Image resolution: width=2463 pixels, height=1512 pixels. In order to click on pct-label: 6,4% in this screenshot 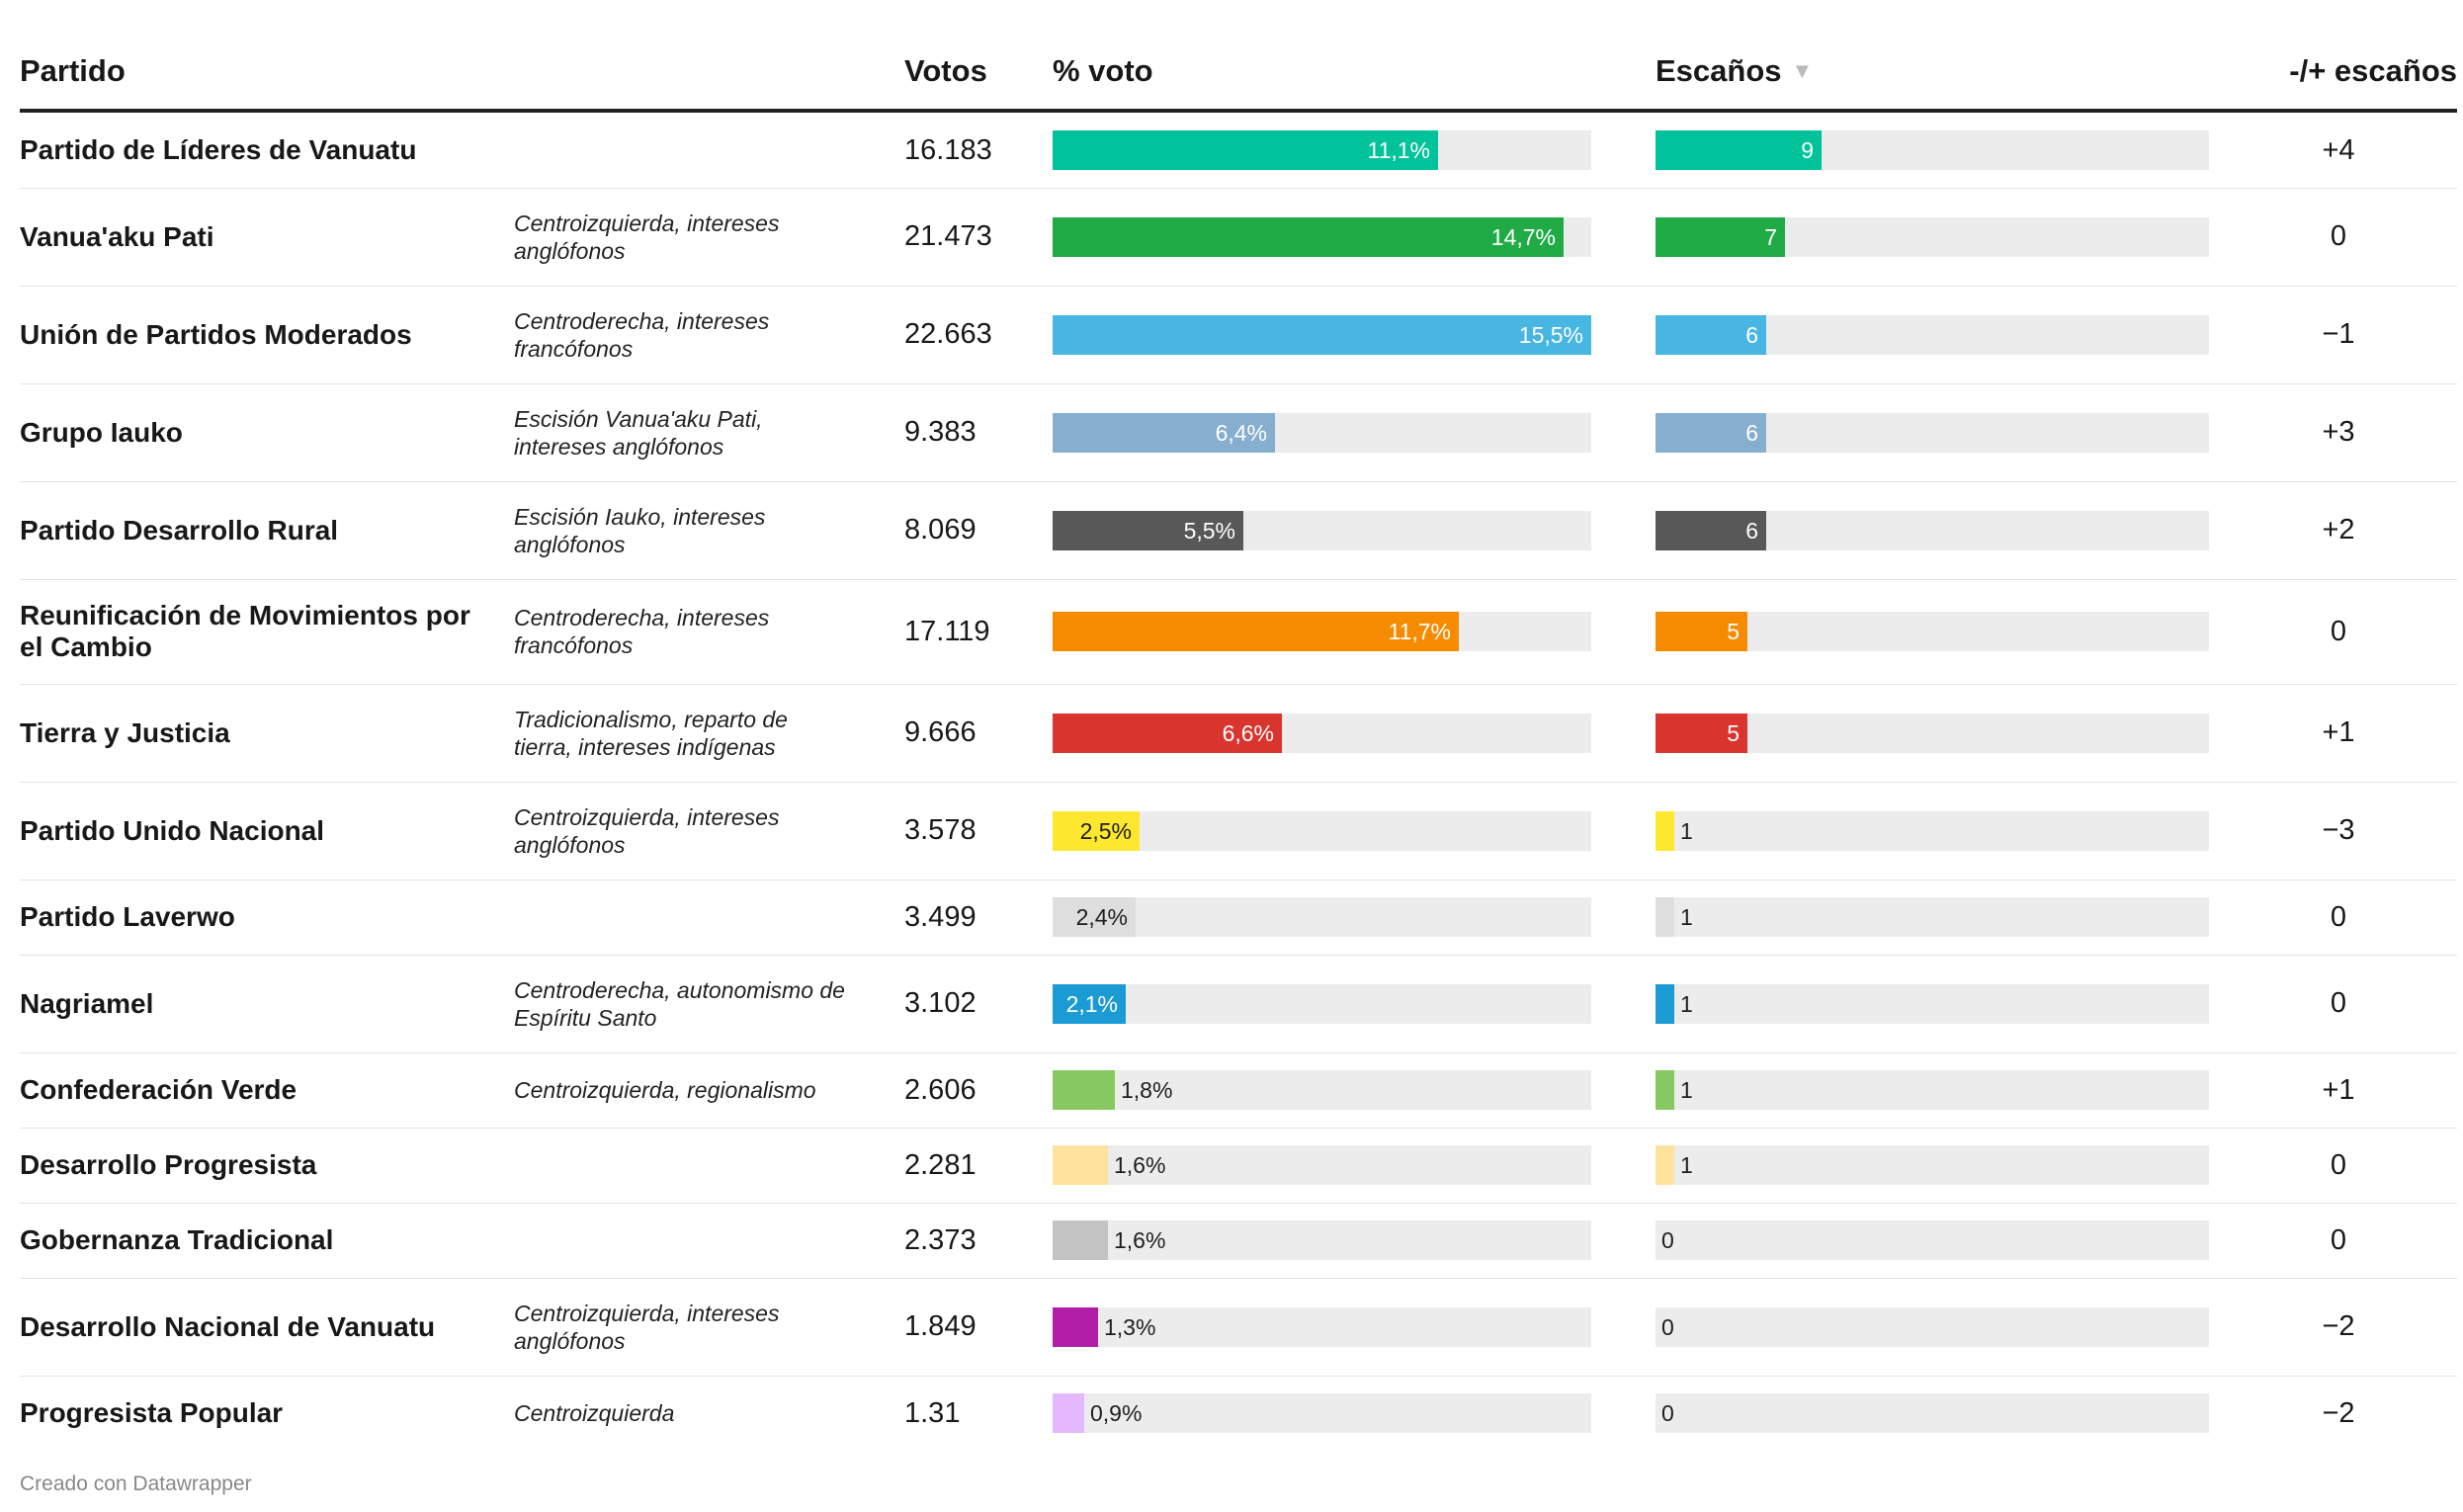, I will do `click(1241, 432)`.